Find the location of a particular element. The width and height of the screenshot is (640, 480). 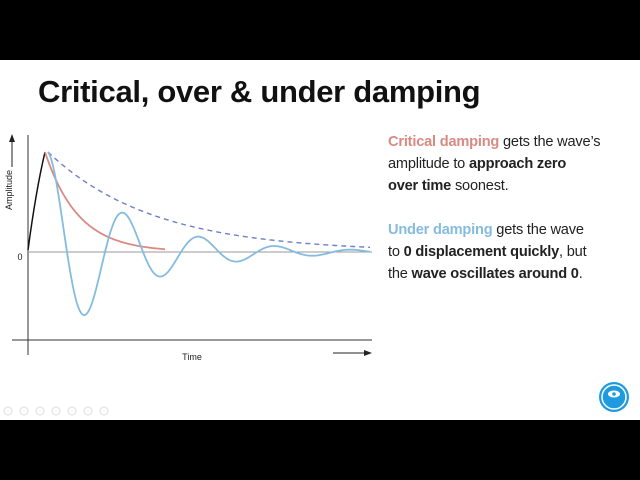

text-line: Under damping gets the wave is located at coordinates (513, 230).